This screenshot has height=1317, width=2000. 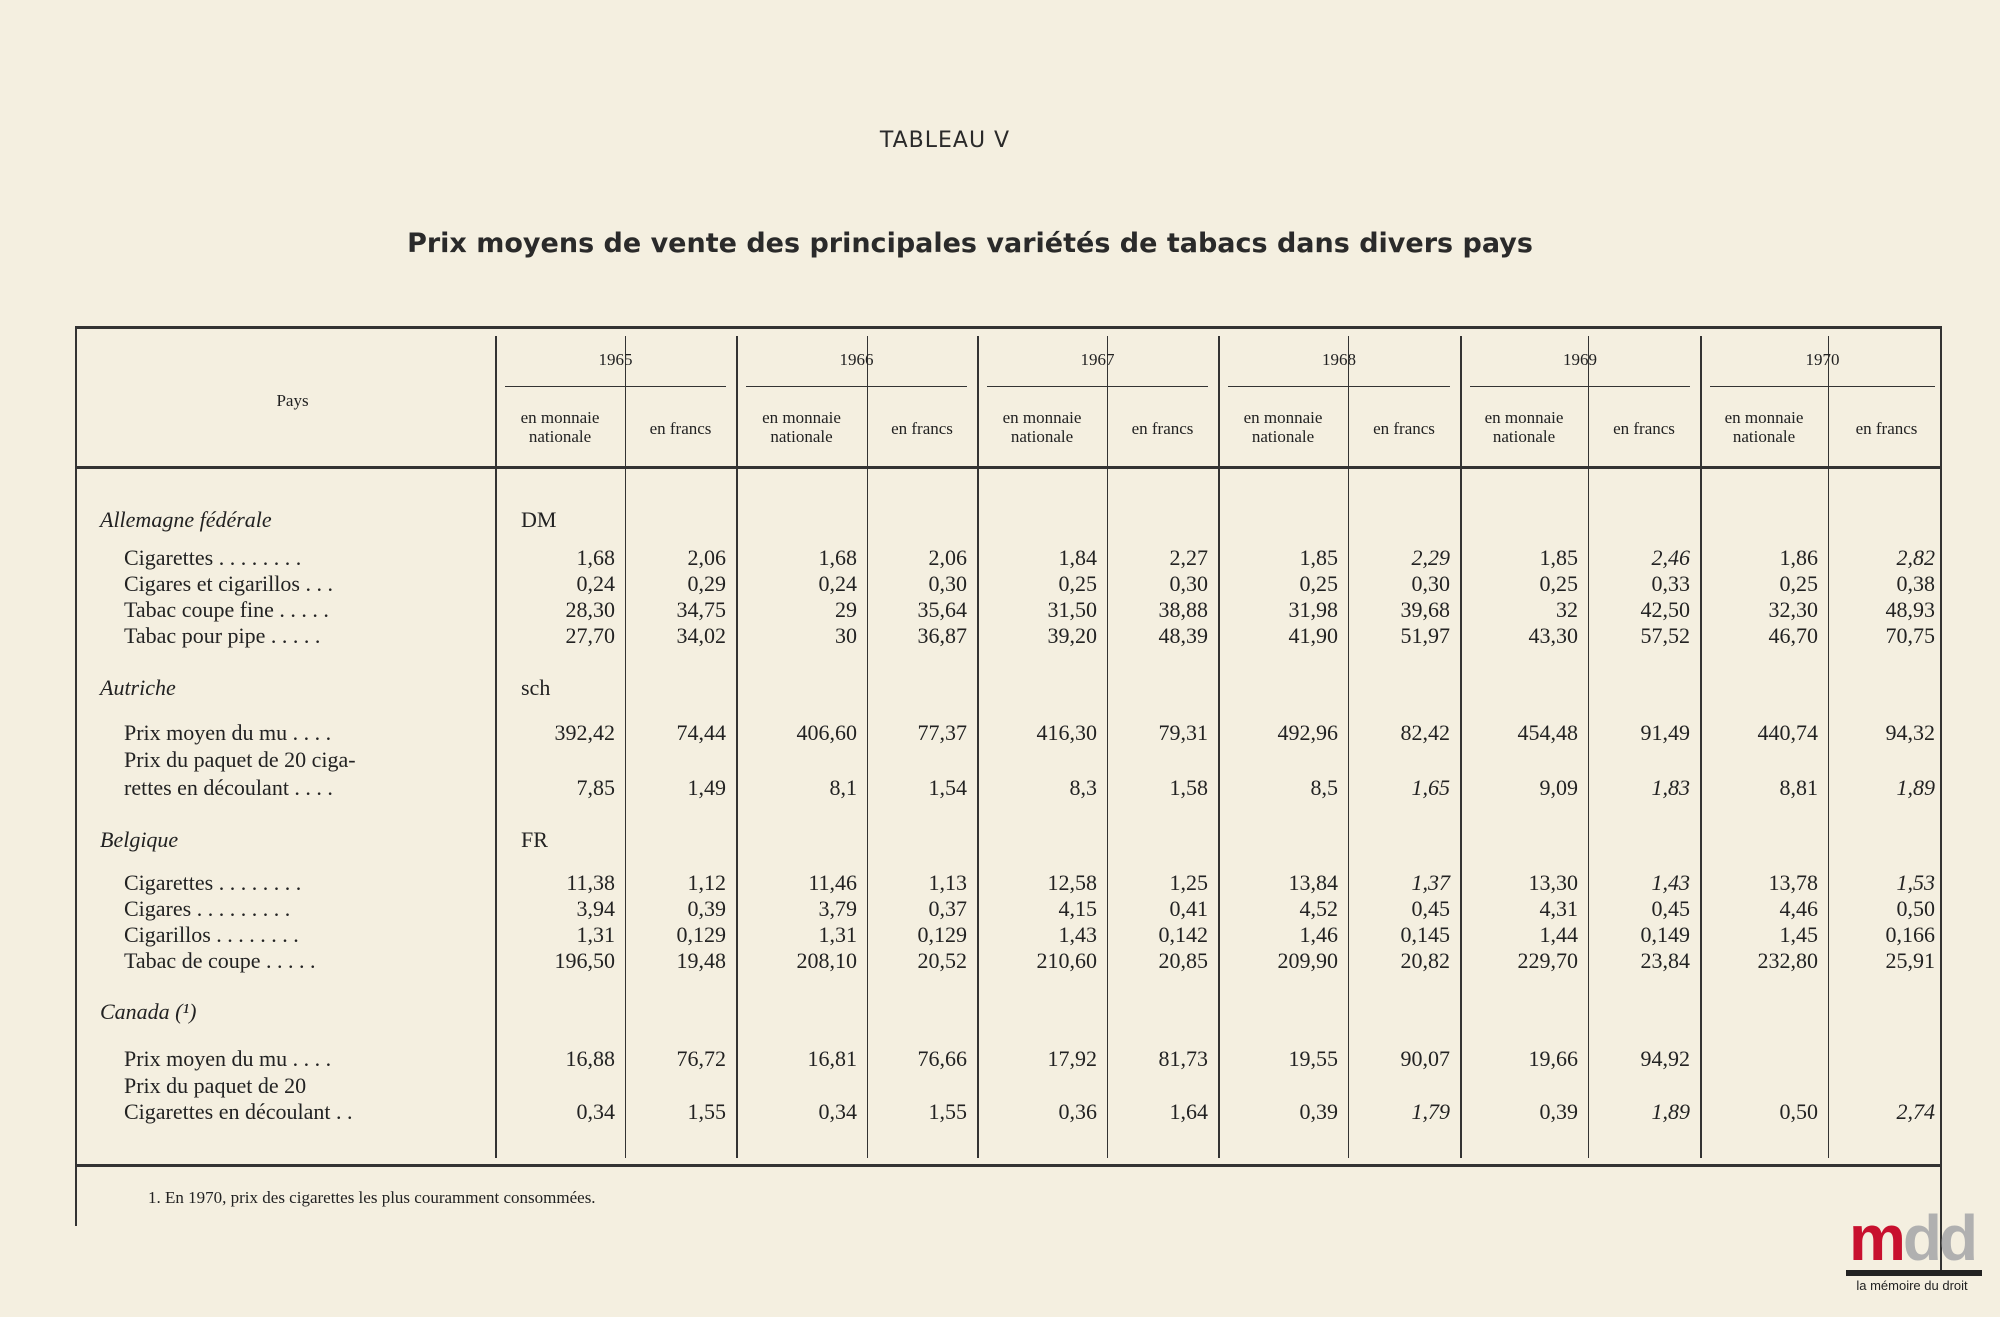 I want to click on table-cell: 82,42, so click(x=1425, y=732).